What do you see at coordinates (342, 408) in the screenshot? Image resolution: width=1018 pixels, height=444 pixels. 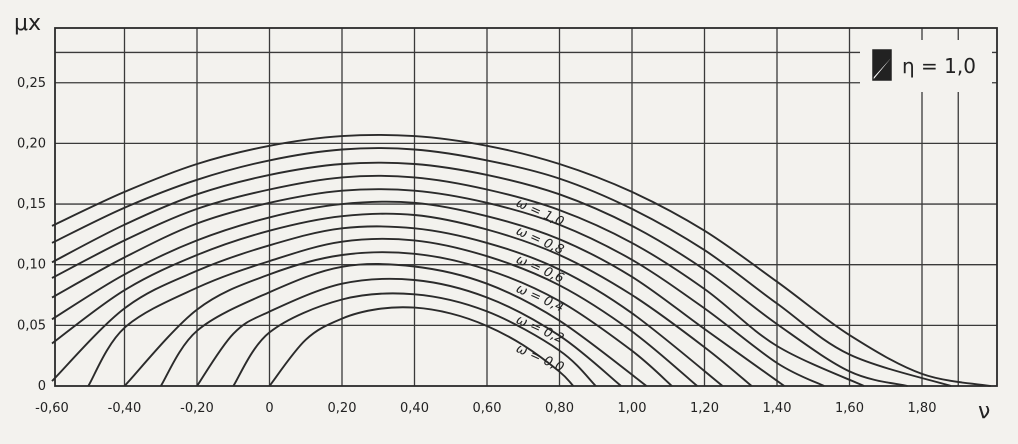 I see `x-tick-label: 0,20` at bounding box center [342, 408].